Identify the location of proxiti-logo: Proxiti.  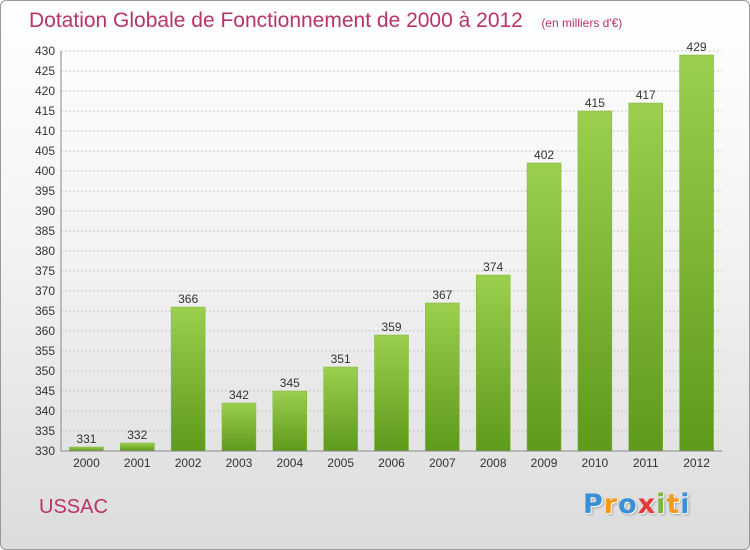
(637, 504).